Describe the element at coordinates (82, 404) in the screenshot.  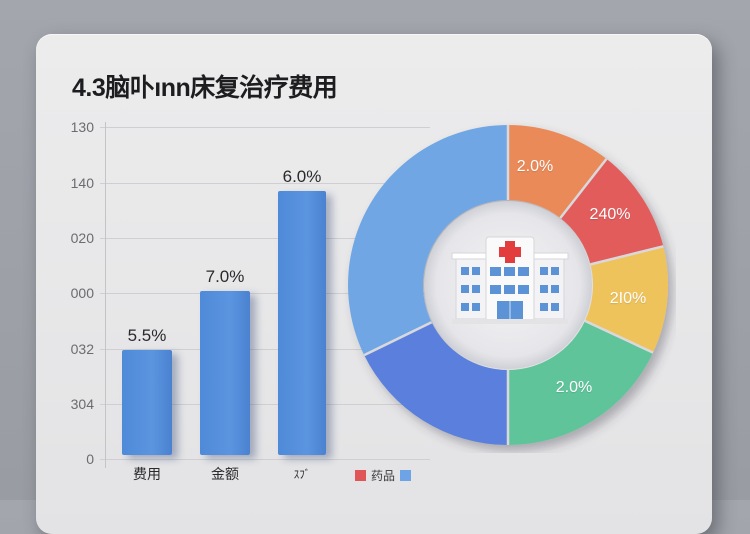
I see `y-tick-label: 304` at that location.